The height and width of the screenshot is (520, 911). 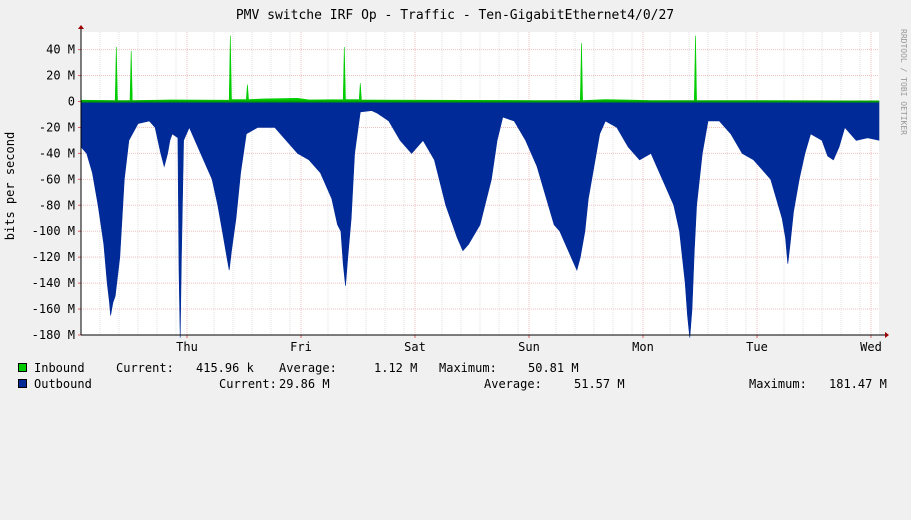 I want to click on y-tick-label: -100 M, so click(x=53, y=231).